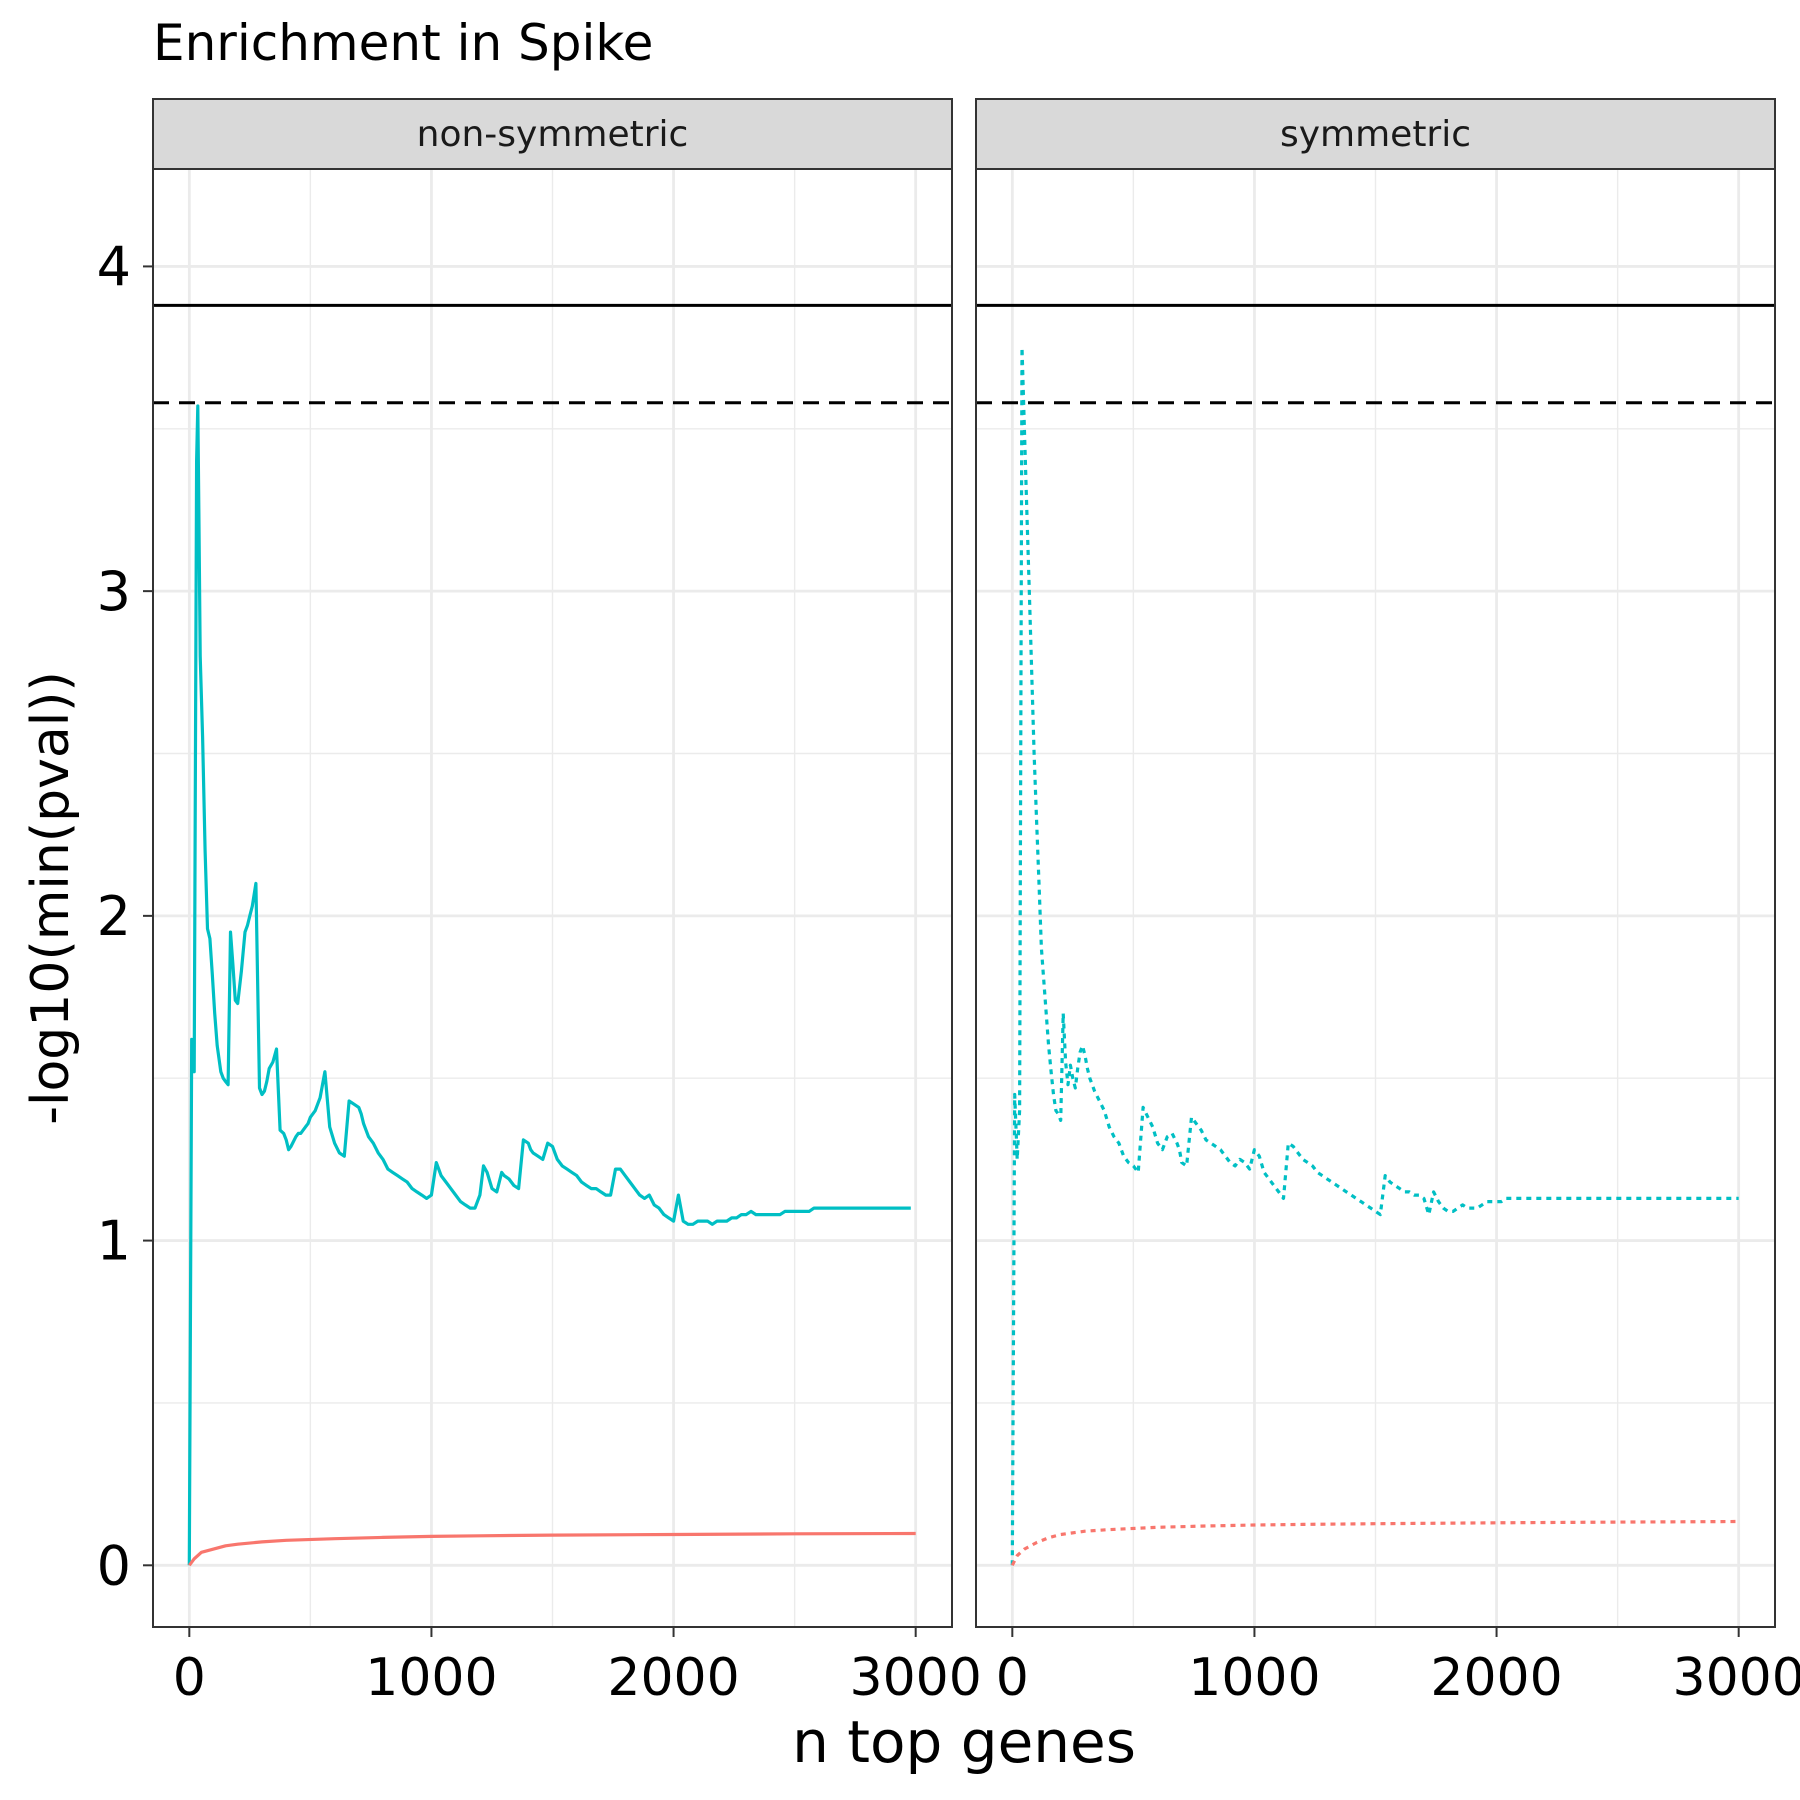  Describe the element at coordinates (114, 1241) in the screenshot. I see `y-tick-label: 1` at that location.